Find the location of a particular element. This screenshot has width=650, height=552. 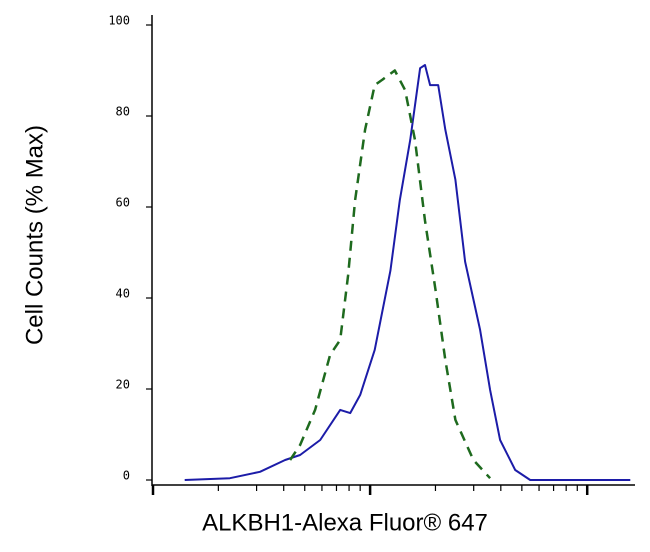

y-tick-label: 20 is located at coordinates (123, 385).